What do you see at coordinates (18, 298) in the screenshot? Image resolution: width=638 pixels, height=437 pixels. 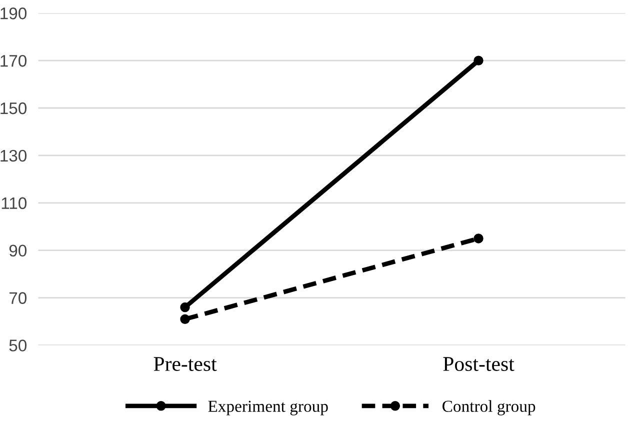 I see `y-tick-label: 70` at bounding box center [18, 298].